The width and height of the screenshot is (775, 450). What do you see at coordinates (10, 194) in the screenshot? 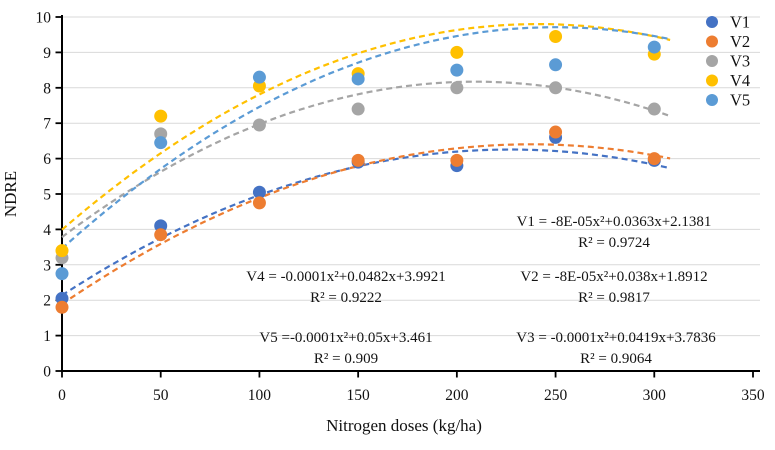
I see `y-axis-title: NDRE` at bounding box center [10, 194].